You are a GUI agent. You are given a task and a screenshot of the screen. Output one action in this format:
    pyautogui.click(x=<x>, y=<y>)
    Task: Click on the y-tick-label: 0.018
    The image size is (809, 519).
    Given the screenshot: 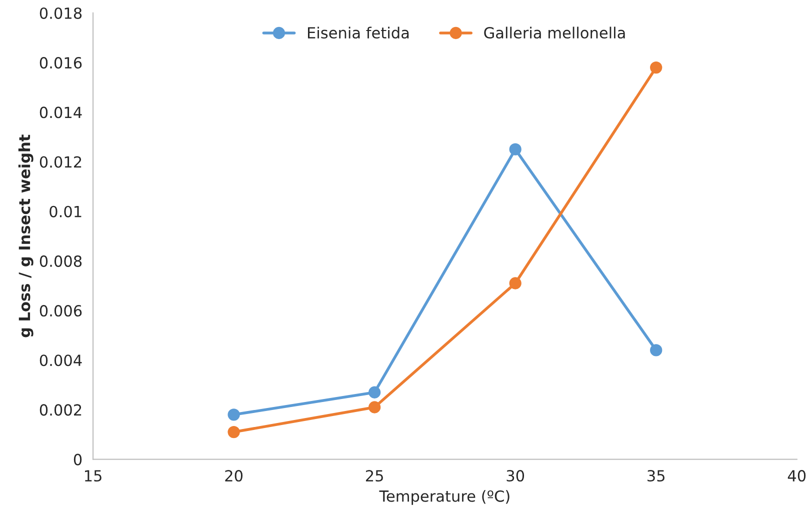 What is the action you would take?
    pyautogui.click(x=61, y=13)
    